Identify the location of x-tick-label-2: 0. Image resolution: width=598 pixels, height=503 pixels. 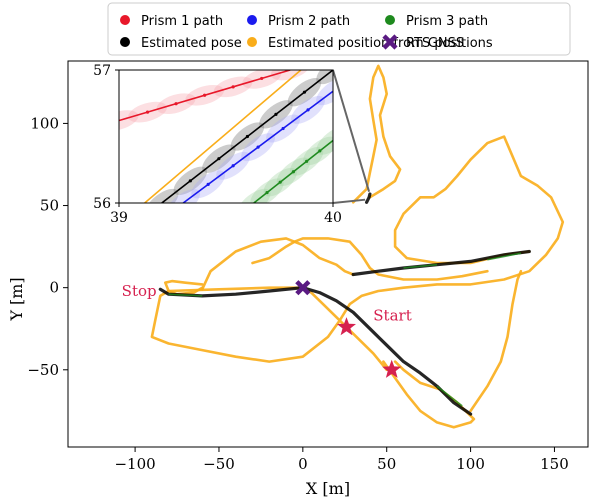
(303, 464).